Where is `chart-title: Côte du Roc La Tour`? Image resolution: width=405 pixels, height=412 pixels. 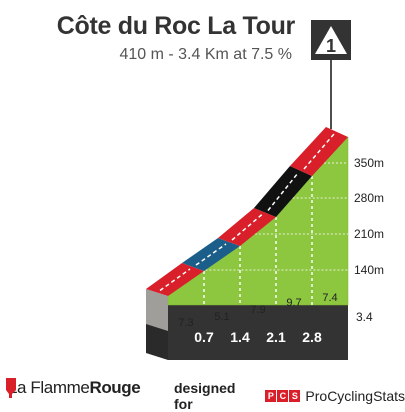
chart-title: Côte du Roc La Tour is located at coordinates (176, 26).